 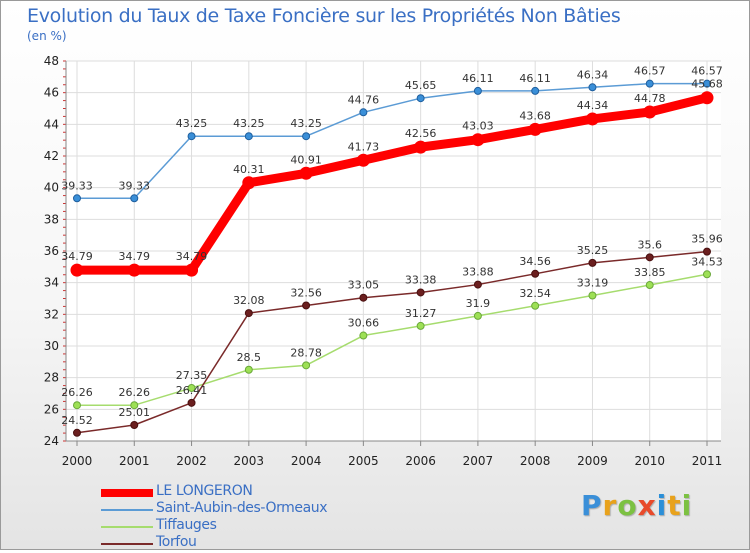 What do you see at coordinates (135, 412) in the screenshot?
I see `data-label: 25.01` at bounding box center [135, 412].